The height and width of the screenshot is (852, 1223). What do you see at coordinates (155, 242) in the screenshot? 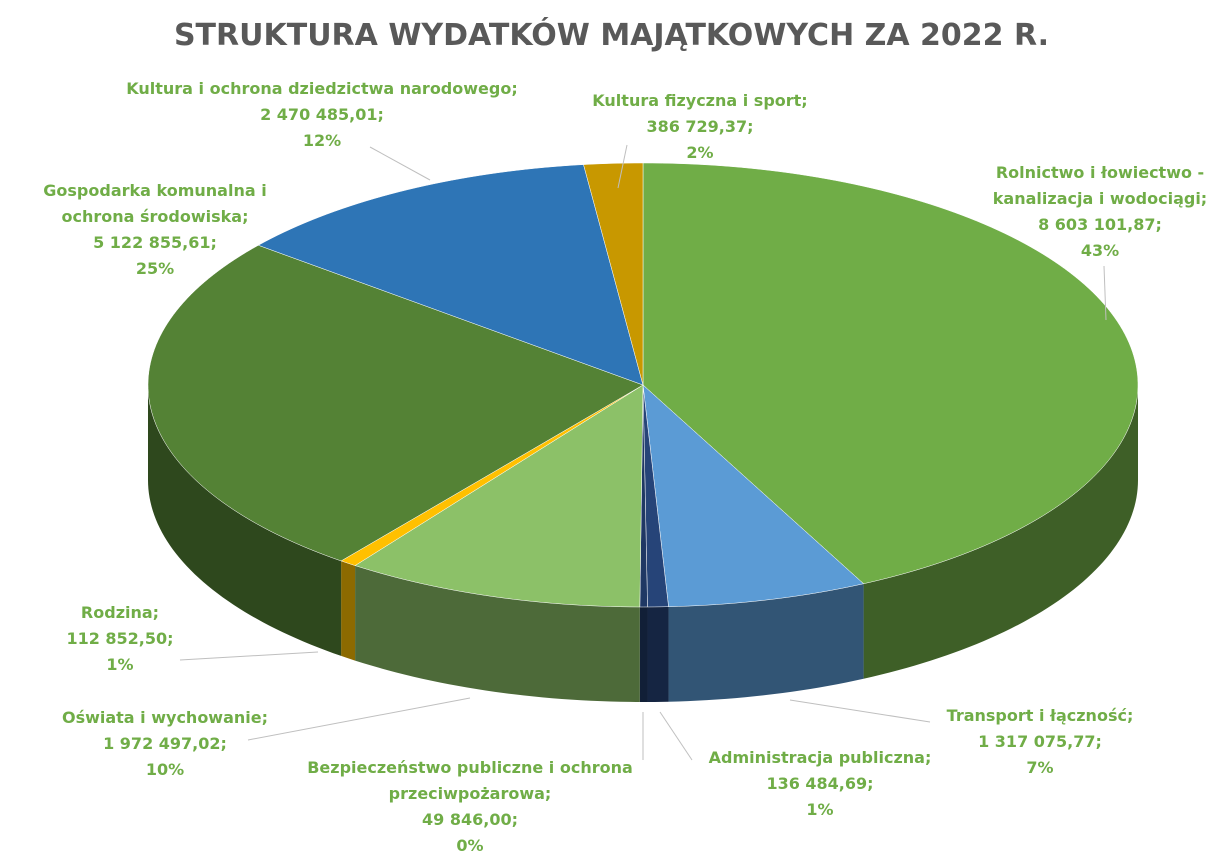
I see `value-label: 5 122 855,61;` at bounding box center [155, 242].